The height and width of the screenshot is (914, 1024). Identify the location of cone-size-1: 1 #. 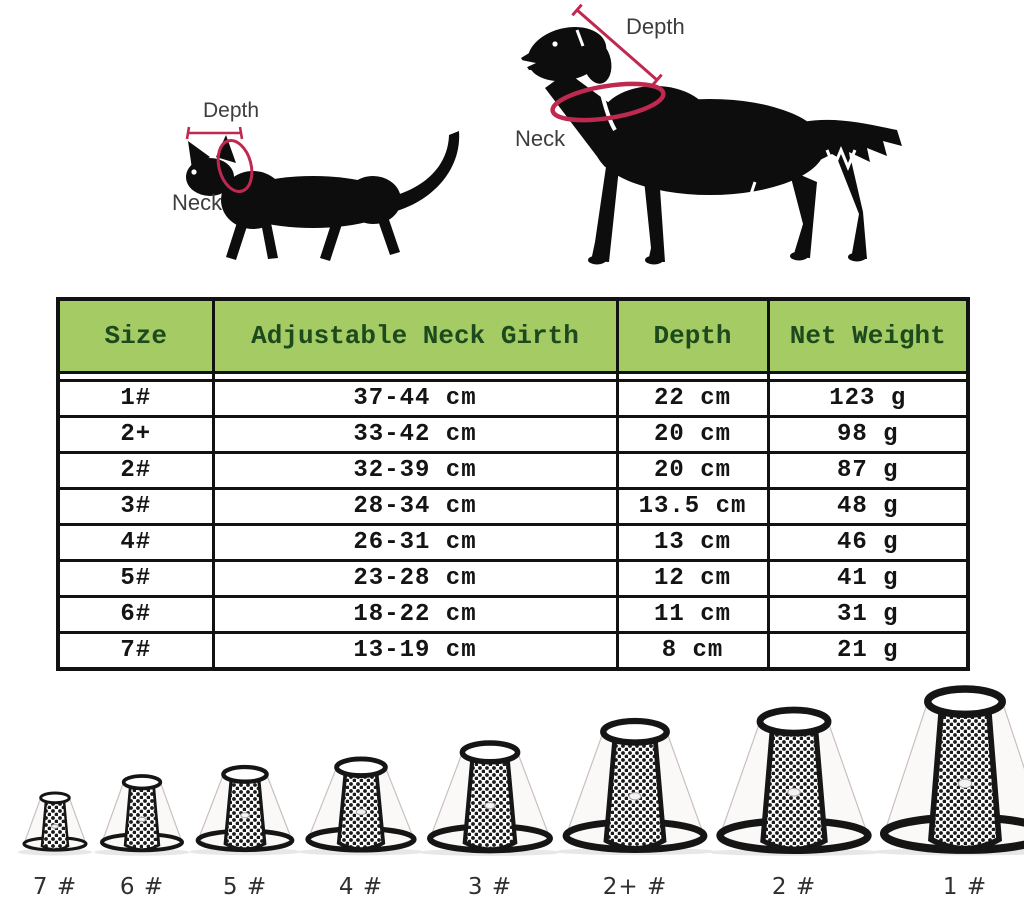
(945, 792).